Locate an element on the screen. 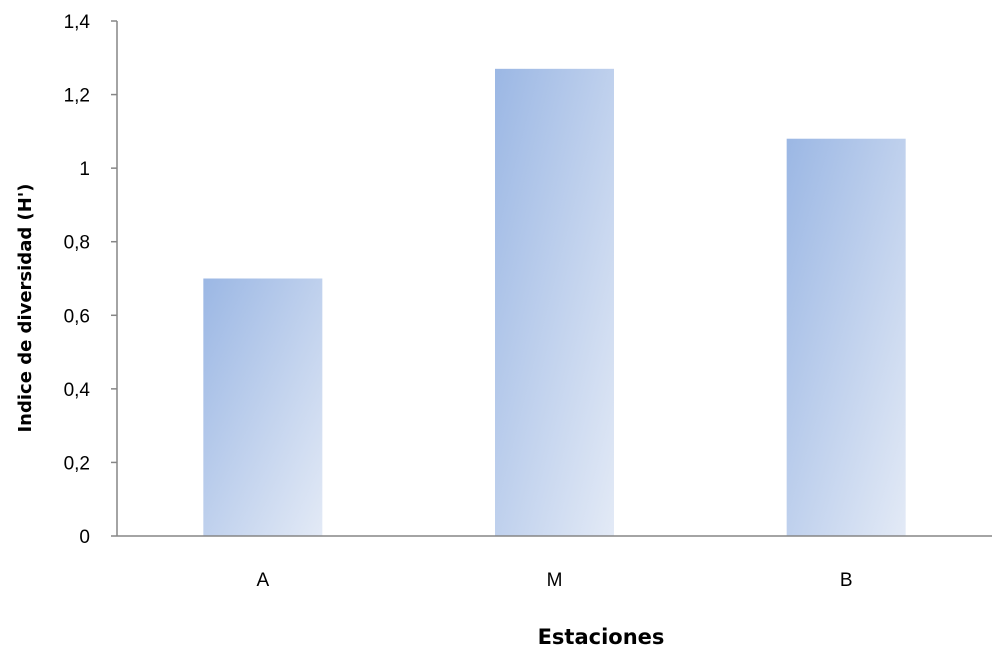  y-tick-label: 0,2 is located at coordinates (77, 463).